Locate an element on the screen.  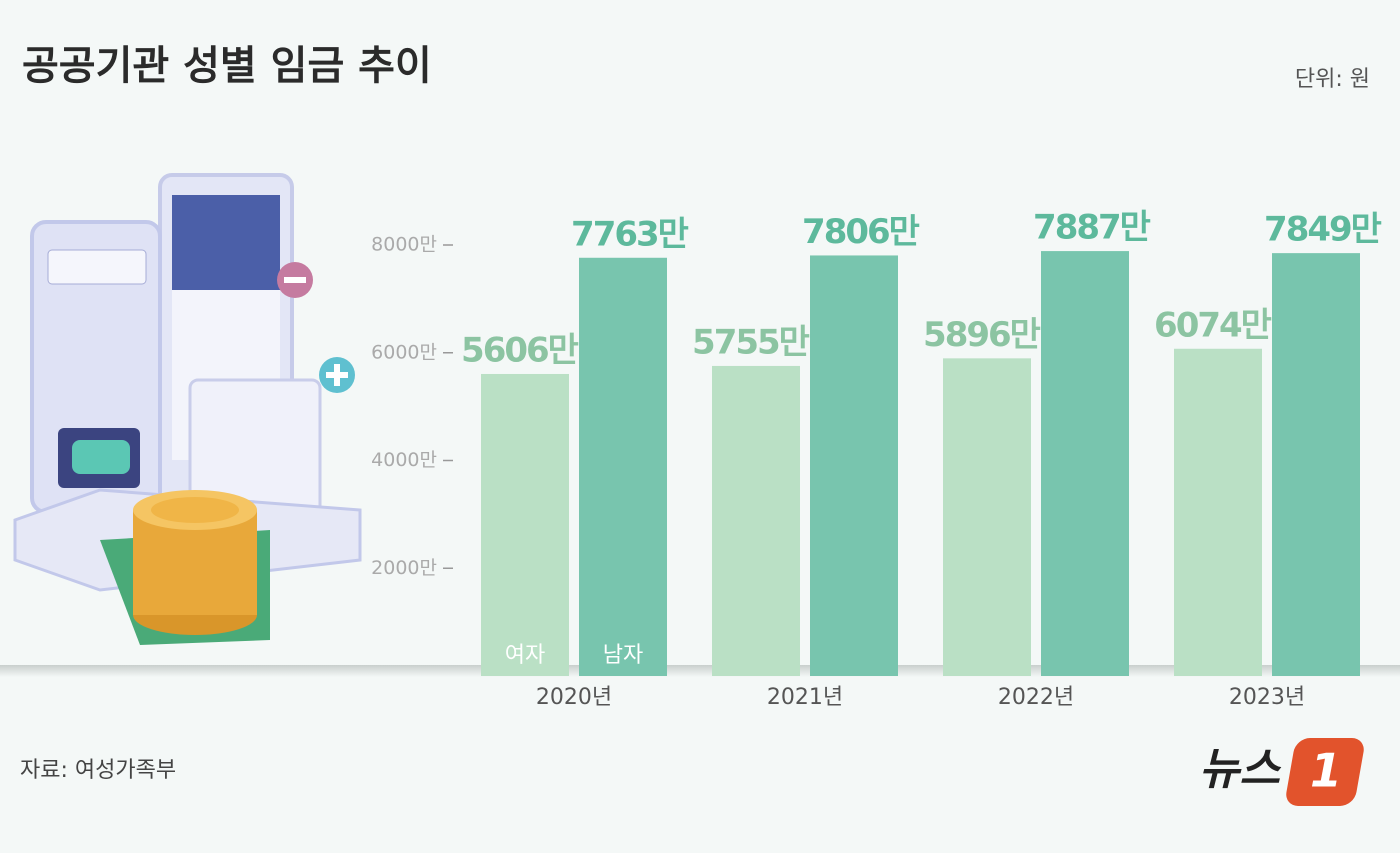
chart-title: 공공기관 성별 임금 추이 is located at coordinates (227, 66).